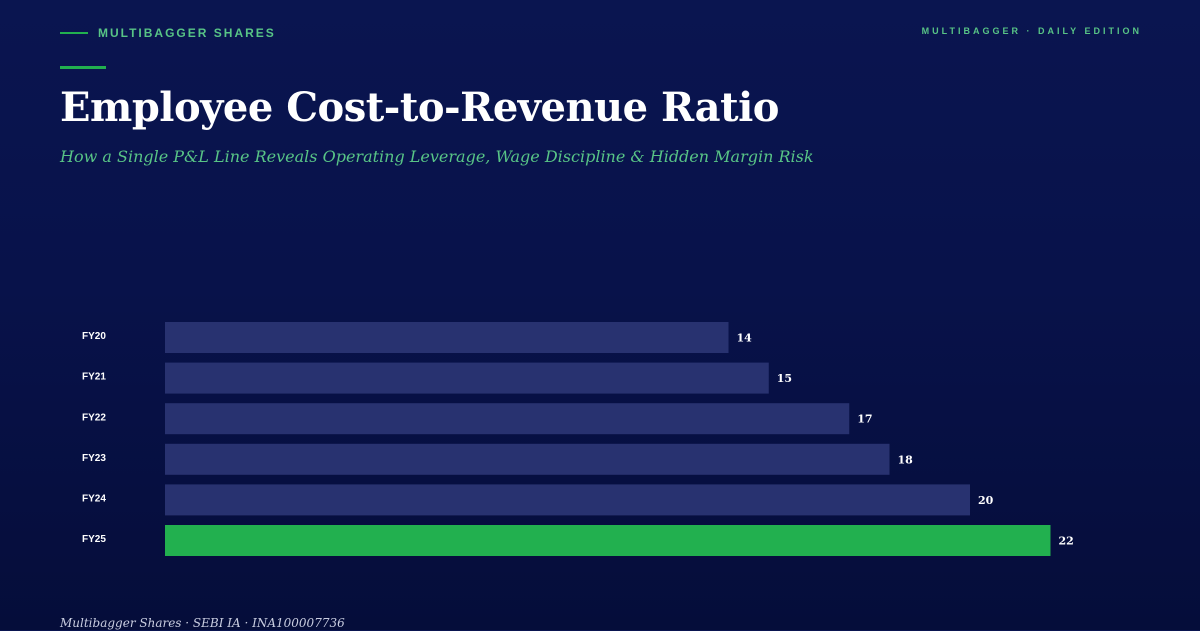 The height and width of the screenshot is (631, 1200). I want to click on category-label: FY21, so click(94, 377).